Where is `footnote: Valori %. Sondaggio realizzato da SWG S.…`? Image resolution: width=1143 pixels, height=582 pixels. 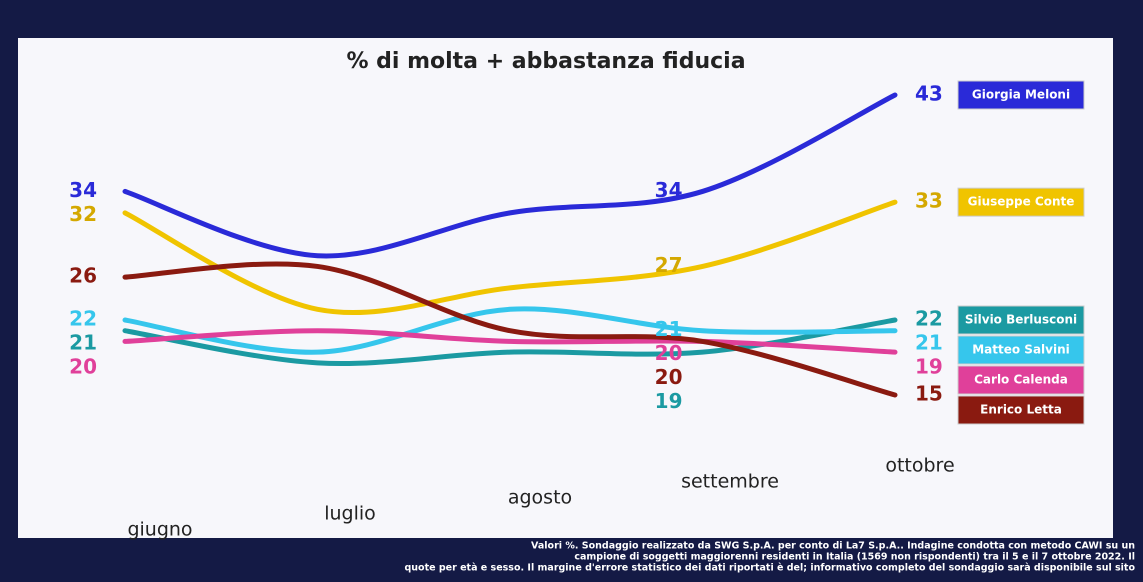 footnote: Valori %. Sondaggio realizzato da SWG S.… is located at coordinates (833, 546).